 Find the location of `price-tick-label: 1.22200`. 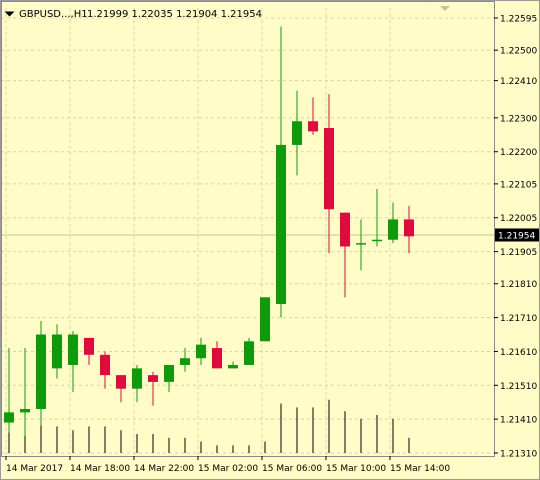

price-tick-label: 1.22200 is located at coordinates (518, 153).